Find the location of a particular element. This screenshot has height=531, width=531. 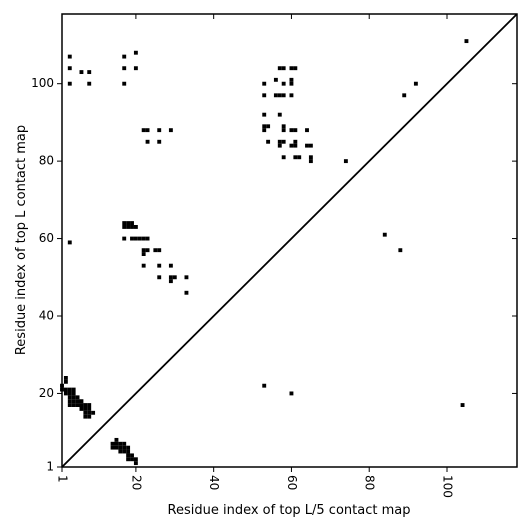

y-axis-label: Residue index of top L contact map is located at coordinates (21, 240).